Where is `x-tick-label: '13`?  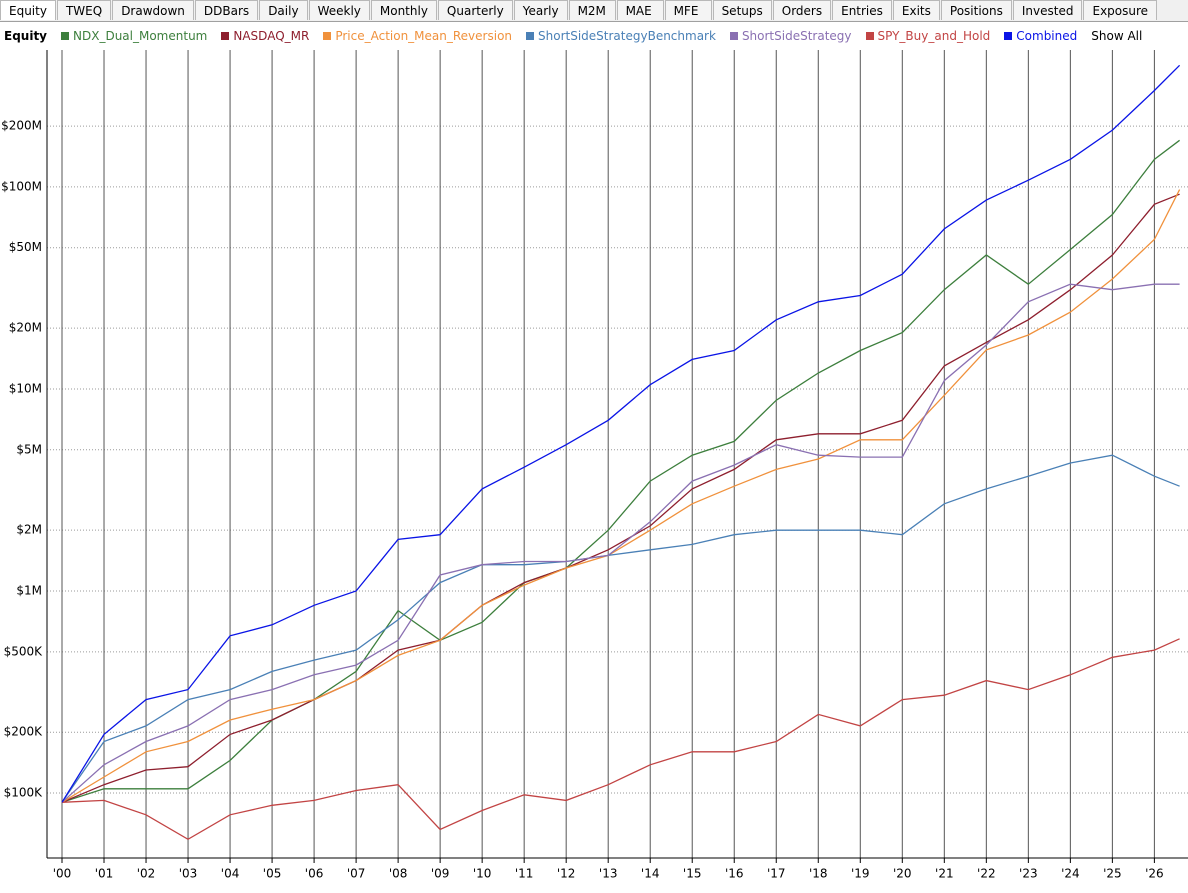 x-tick-label: '13 is located at coordinates (608, 874).